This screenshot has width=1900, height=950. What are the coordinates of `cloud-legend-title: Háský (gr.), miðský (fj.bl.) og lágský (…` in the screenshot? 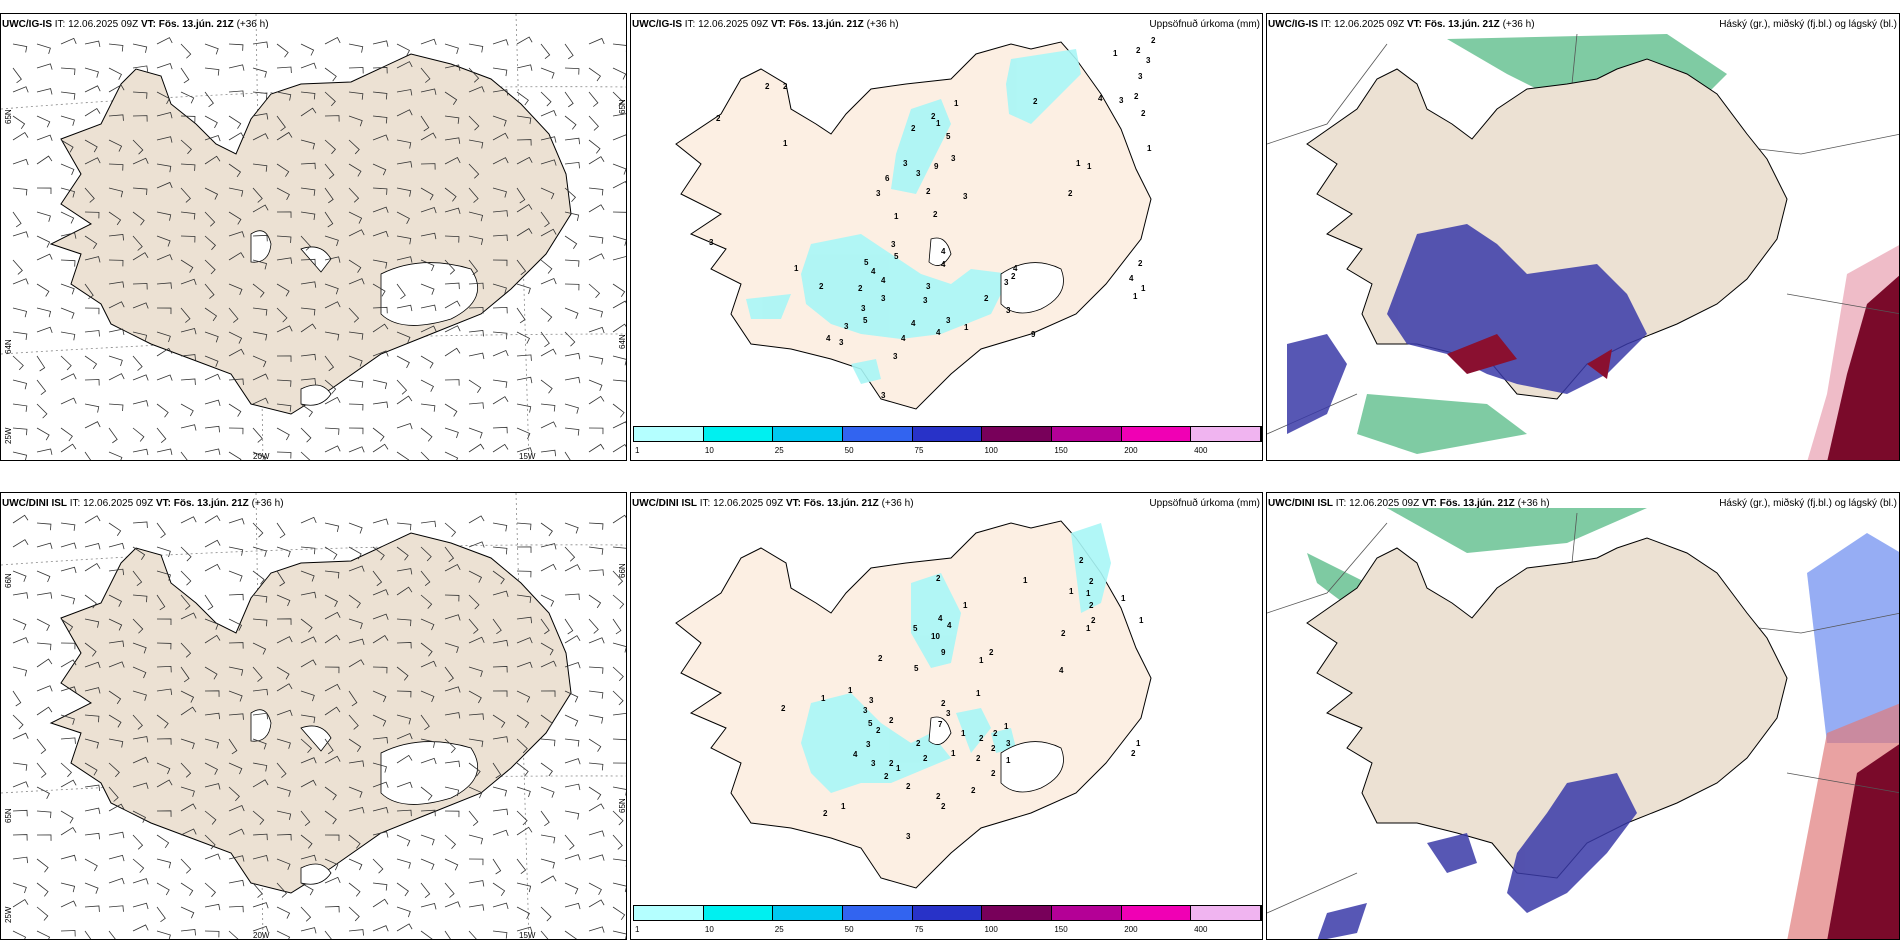 It's located at (1808, 503).